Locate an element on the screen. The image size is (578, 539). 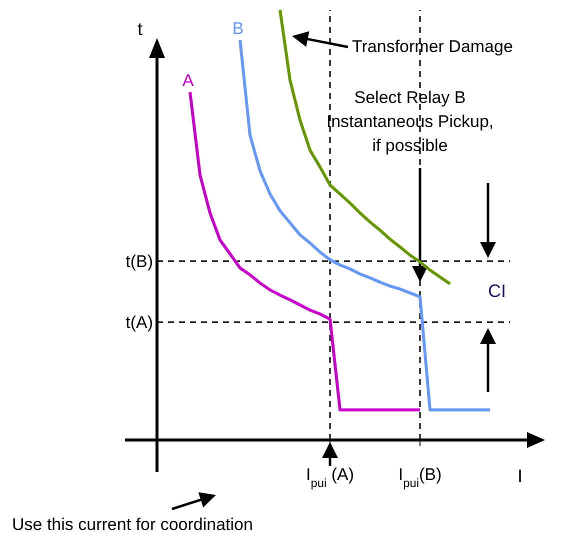
x-tick-label: I$_{pui}$ (A) is located at coordinates (330, 477).